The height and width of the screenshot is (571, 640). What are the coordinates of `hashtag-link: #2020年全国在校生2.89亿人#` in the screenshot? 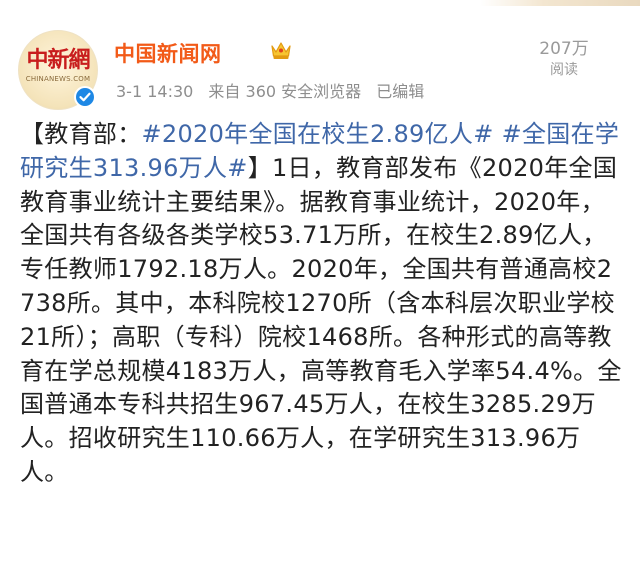 It's located at (317, 134).